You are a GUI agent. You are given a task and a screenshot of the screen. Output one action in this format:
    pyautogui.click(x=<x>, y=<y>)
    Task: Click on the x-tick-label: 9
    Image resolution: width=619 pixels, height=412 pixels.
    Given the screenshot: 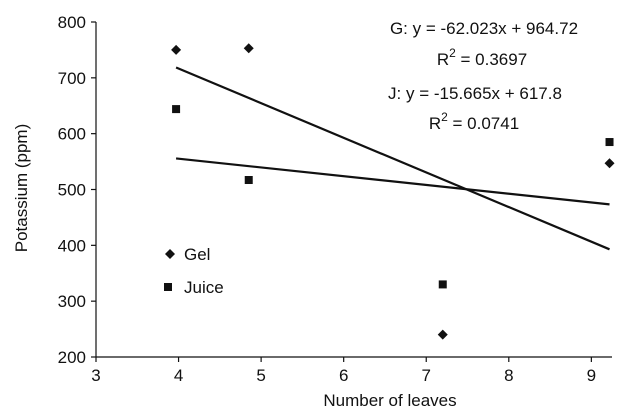 What is the action you would take?
    pyautogui.click(x=591, y=375)
    